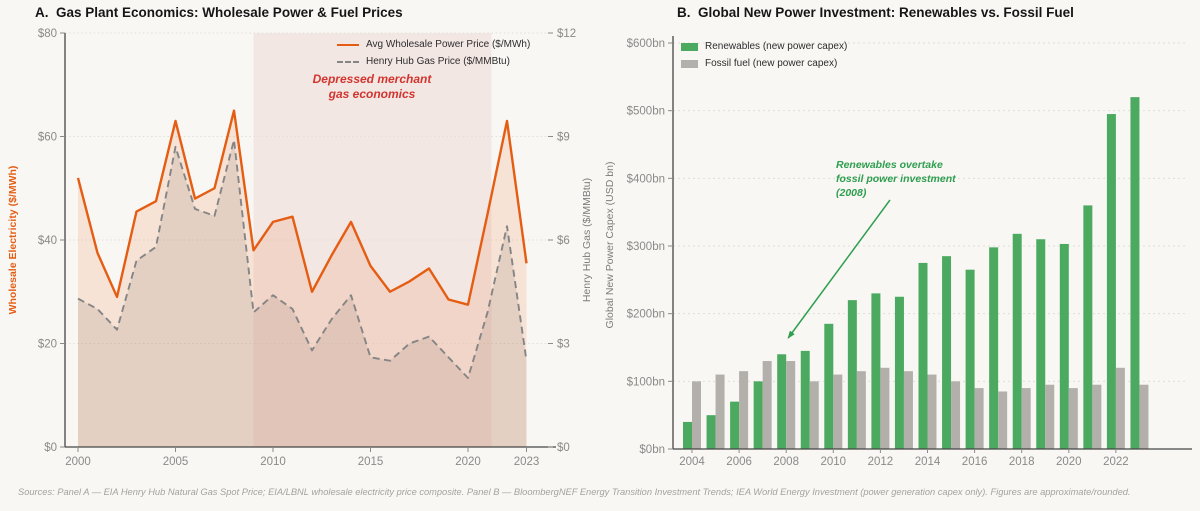 This screenshot has height=511, width=1200. What do you see at coordinates (47, 241) in the screenshot?
I see `left-tick-label: $40` at bounding box center [47, 241].